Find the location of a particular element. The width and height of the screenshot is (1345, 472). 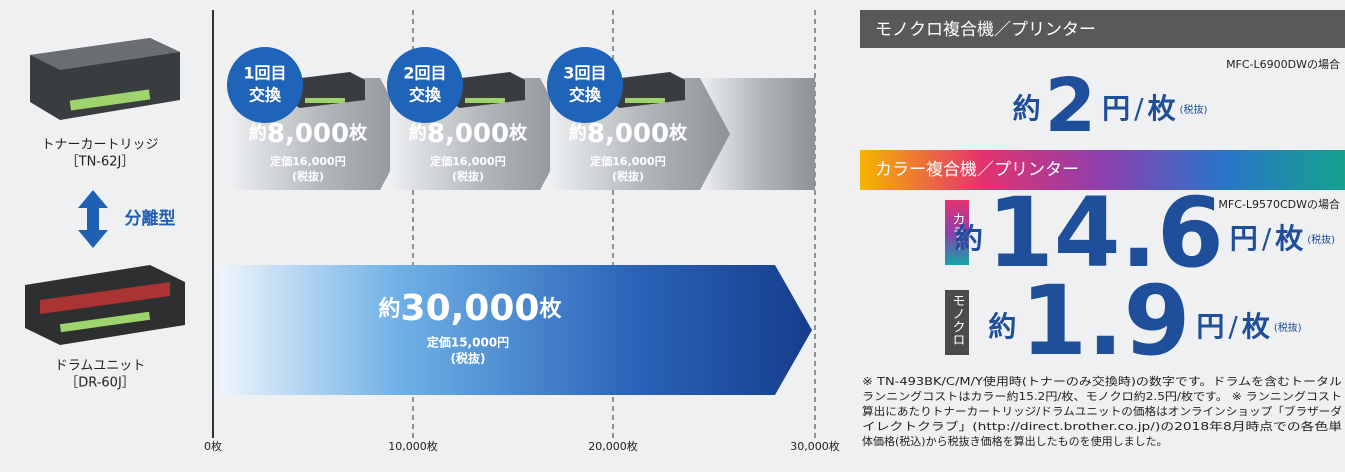

row-tag: カラー is located at coordinates (957, 232).